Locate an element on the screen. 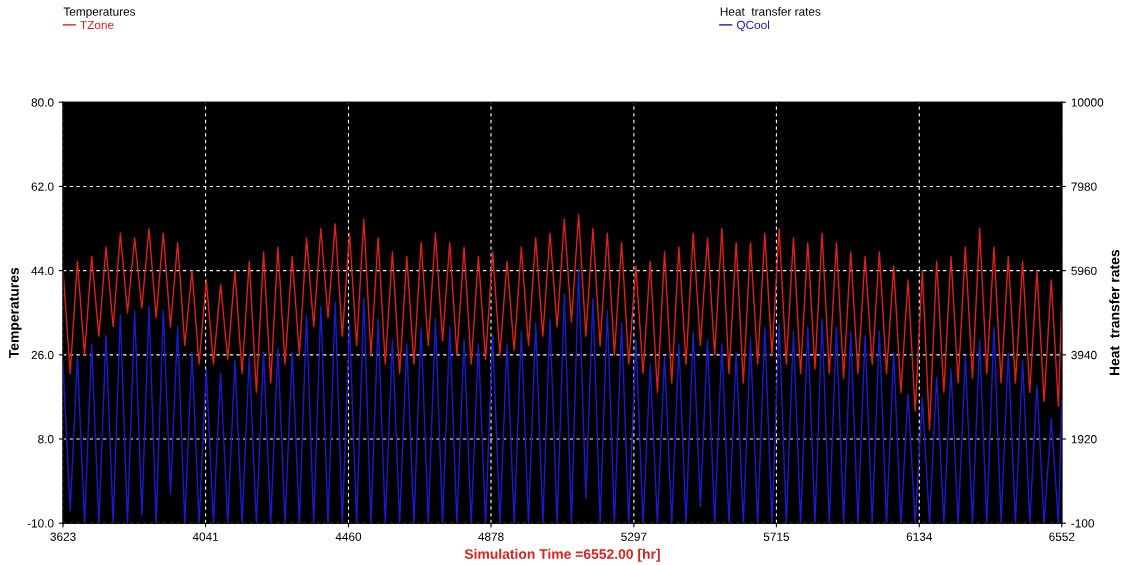 The width and height of the screenshot is (1126, 565). legend-label: TZone is located at coordinates (97, 25).